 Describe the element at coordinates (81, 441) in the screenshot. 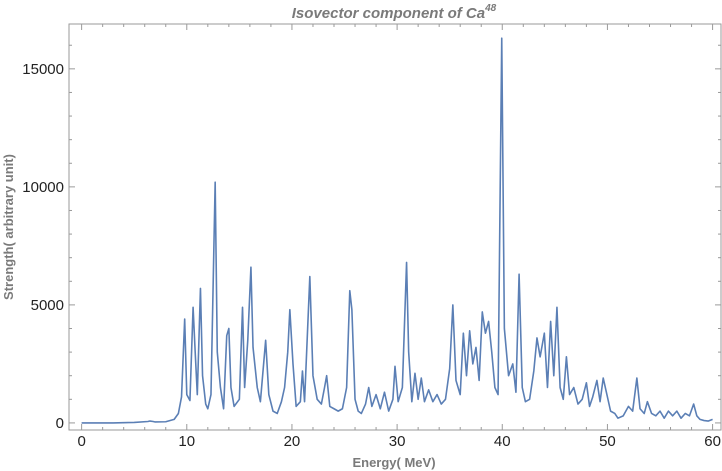

I see `x-tick-label: 0` at that location.